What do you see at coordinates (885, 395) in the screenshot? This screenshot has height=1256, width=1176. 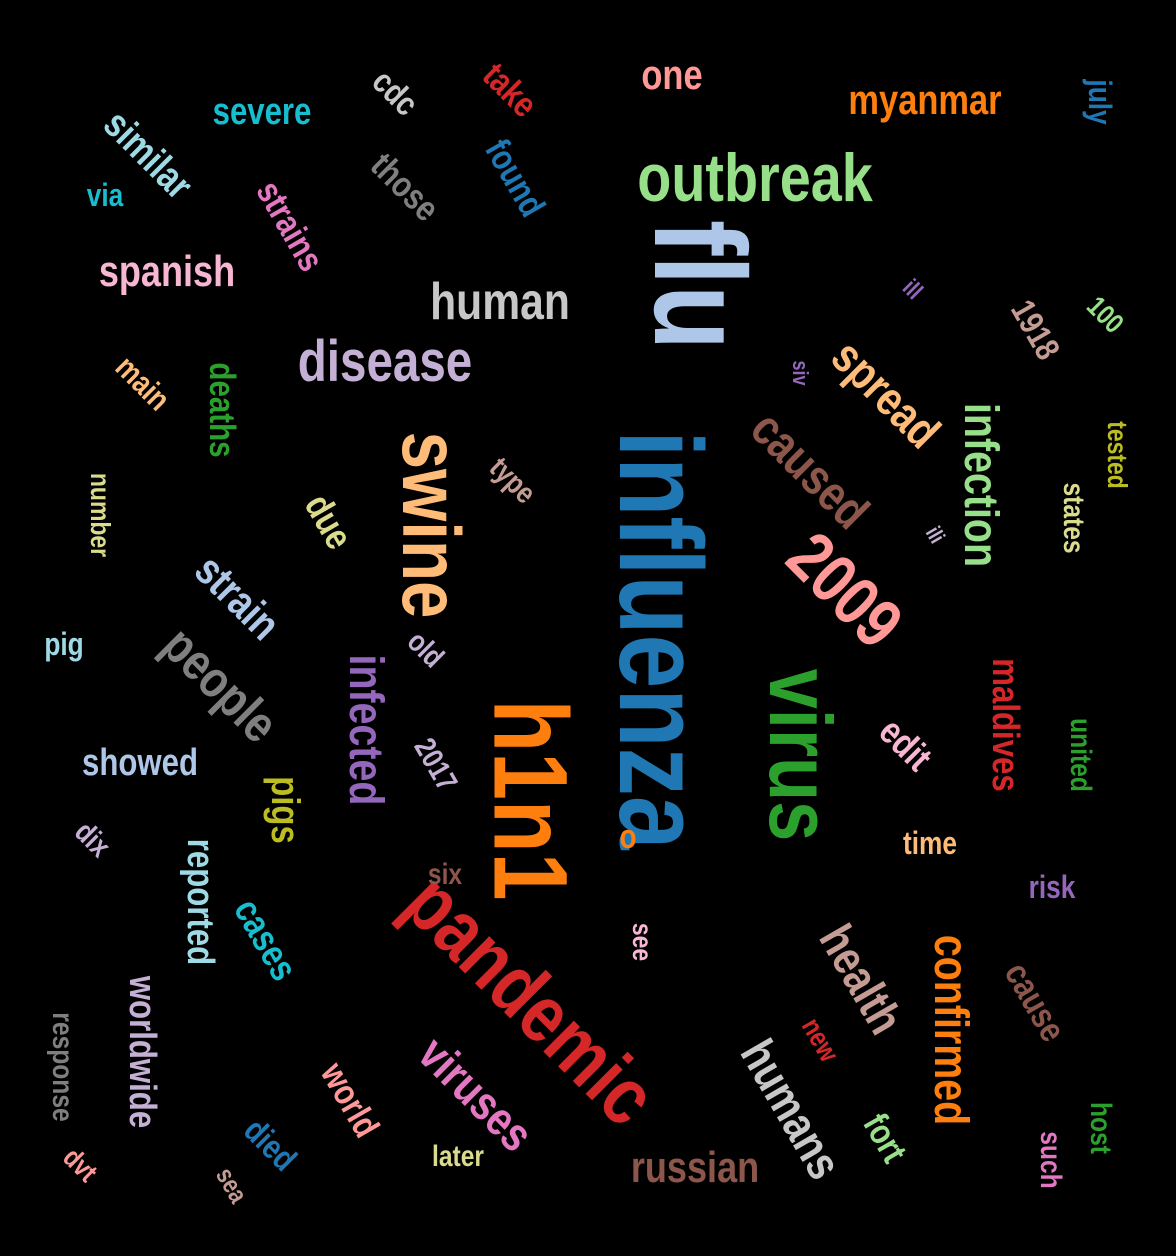 I see `word-spread: spread` at bounding box center [885, 395].